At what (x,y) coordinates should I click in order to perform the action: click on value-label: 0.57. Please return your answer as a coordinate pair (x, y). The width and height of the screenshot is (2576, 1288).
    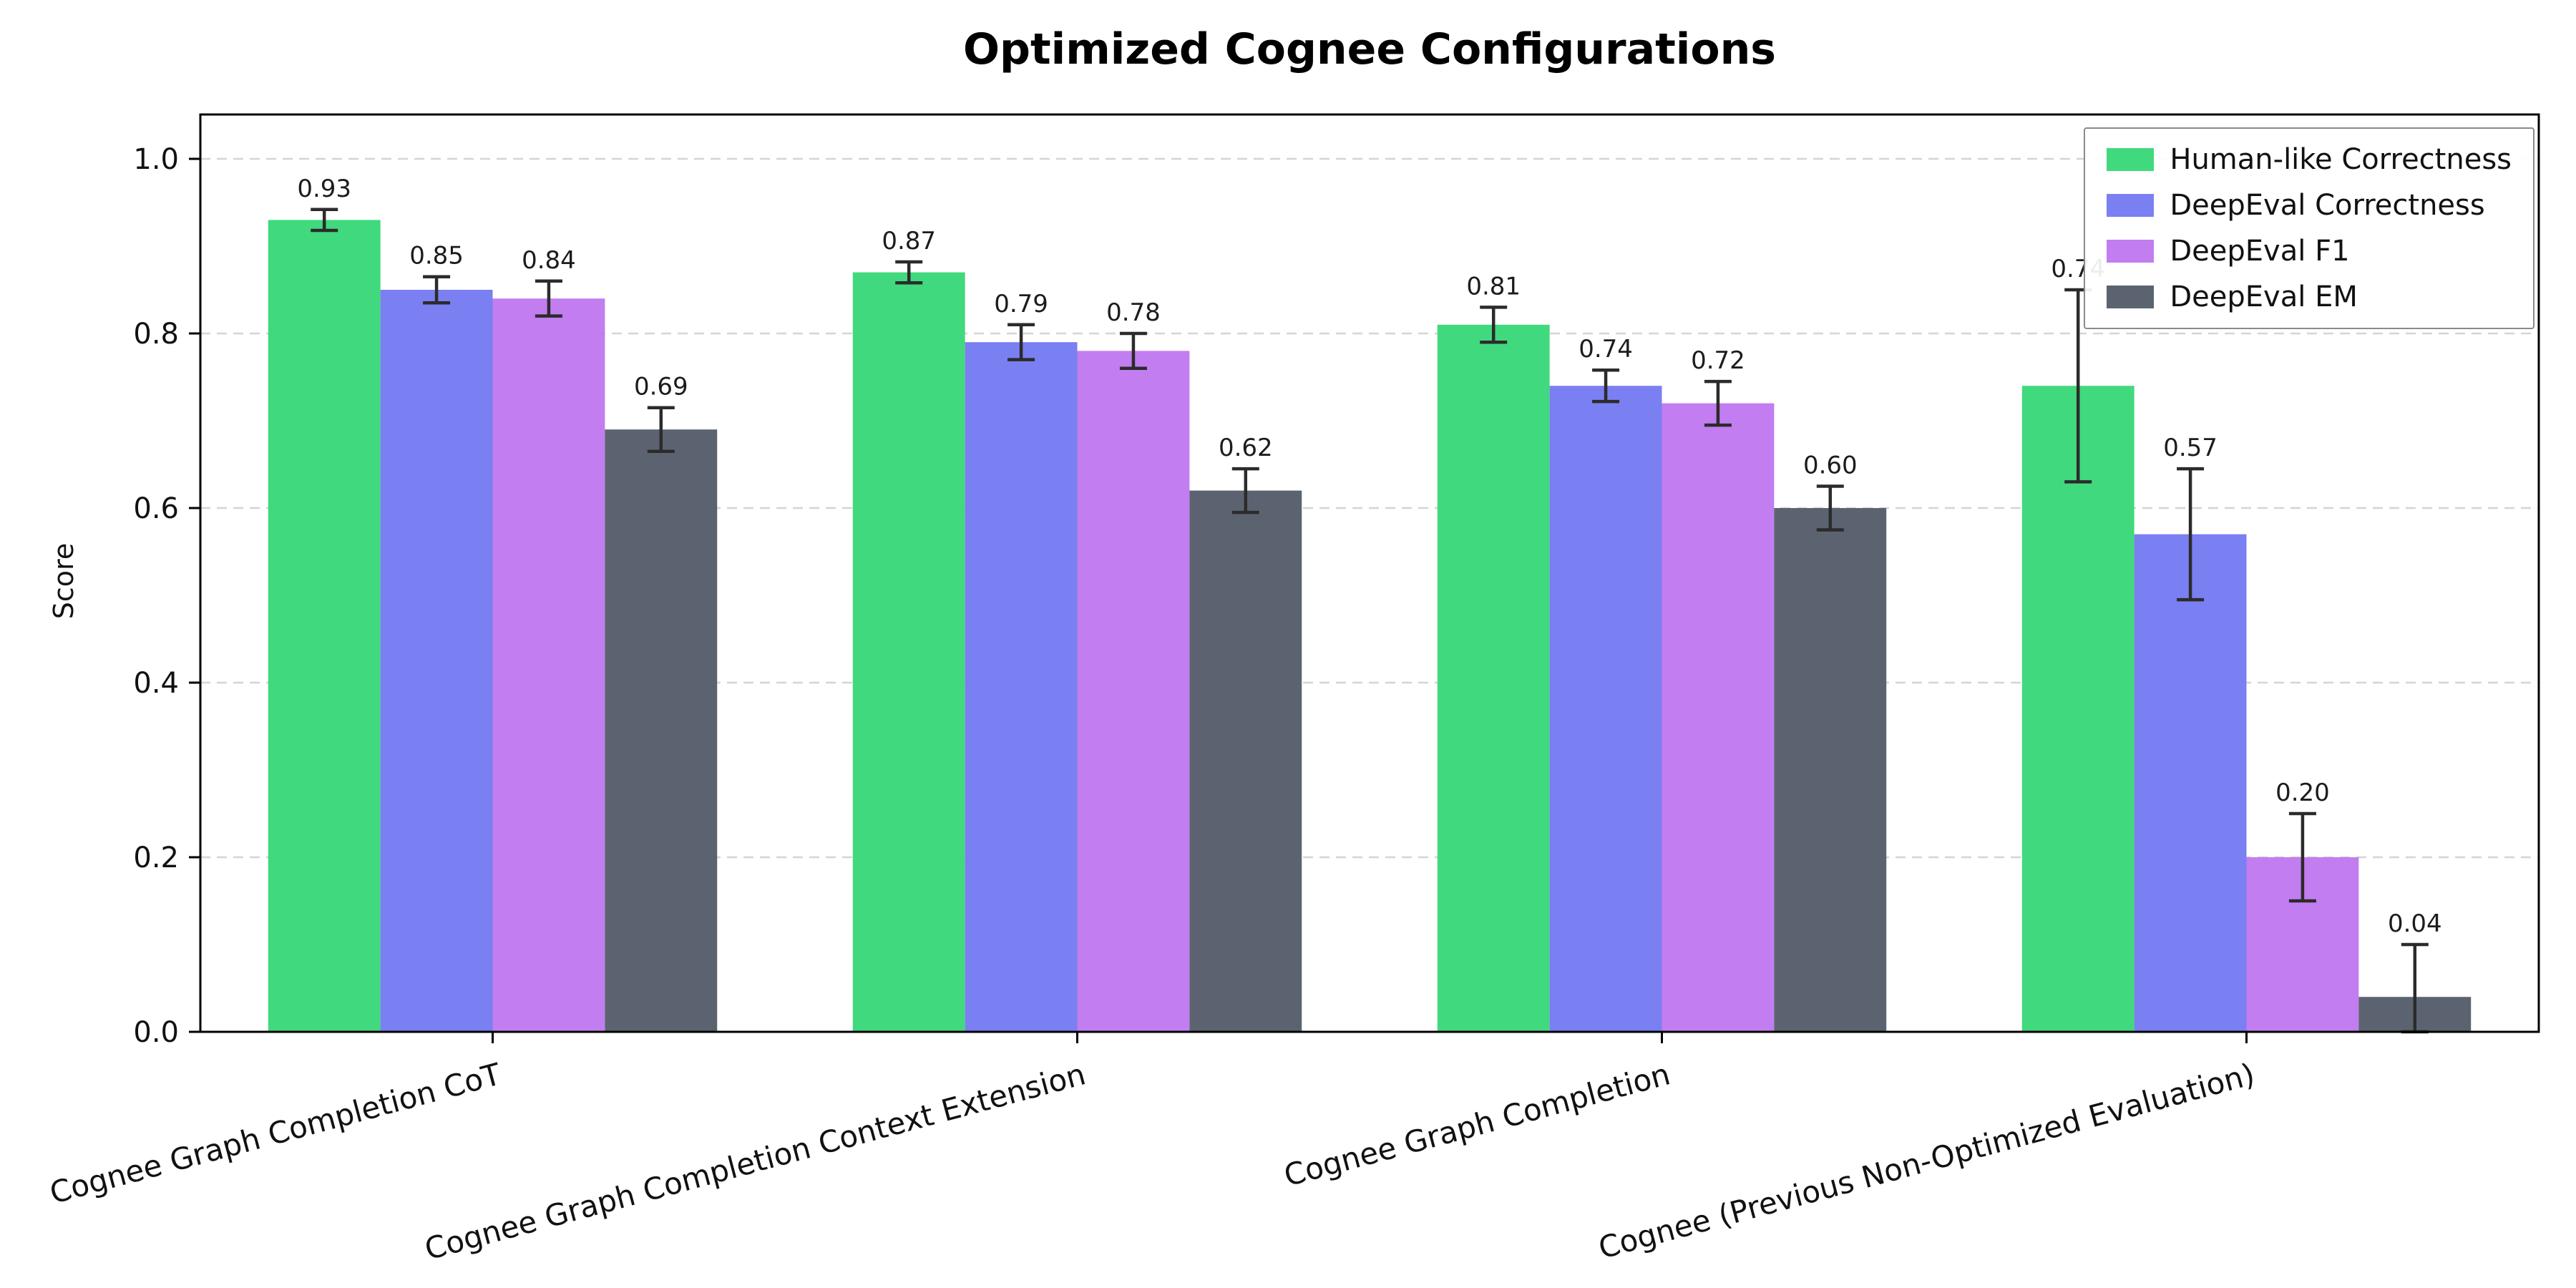
    Looking at the image, I should click on (2190, 448).